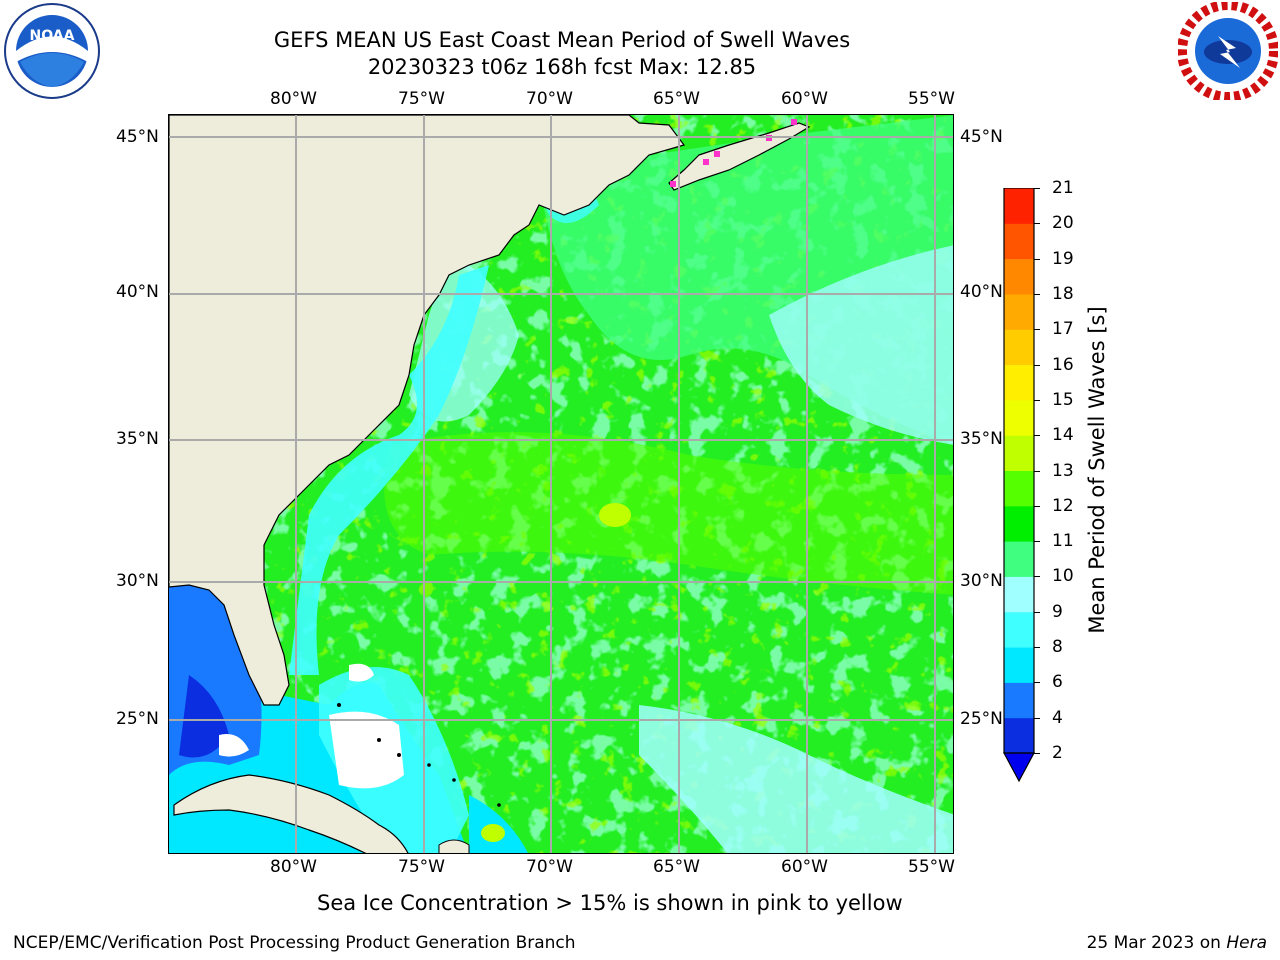  I want to click on lat-label-left: 40°N, so click(137, 292).